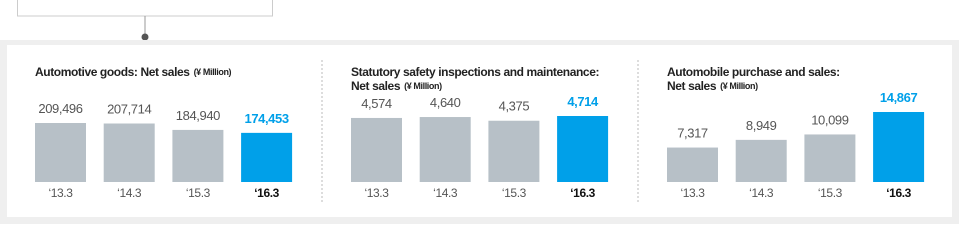 The image size is (959, 240). What do you see at coordinates (899, 97) in the screenshot?
I see `value-label: 14,867` at bounding box center [899, 97].